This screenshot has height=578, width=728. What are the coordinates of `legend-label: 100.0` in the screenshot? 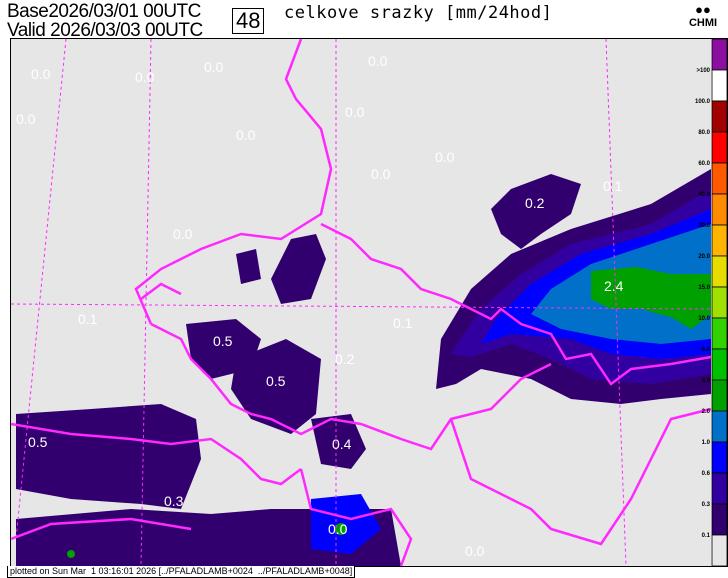 It's located at (703, 102).